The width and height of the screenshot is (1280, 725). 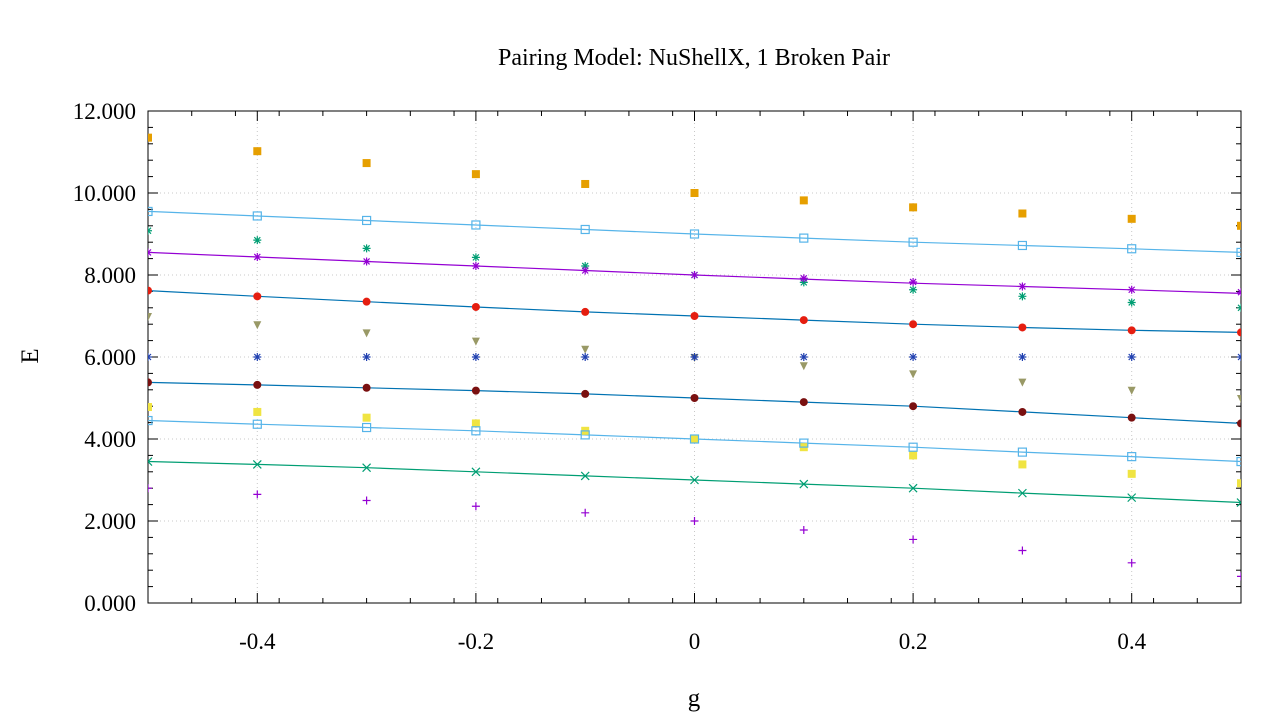 What do you see at coordinates (695, 641) in the screenshot?
I see `x-tick-label: 0` at bounding box center [695, 641].